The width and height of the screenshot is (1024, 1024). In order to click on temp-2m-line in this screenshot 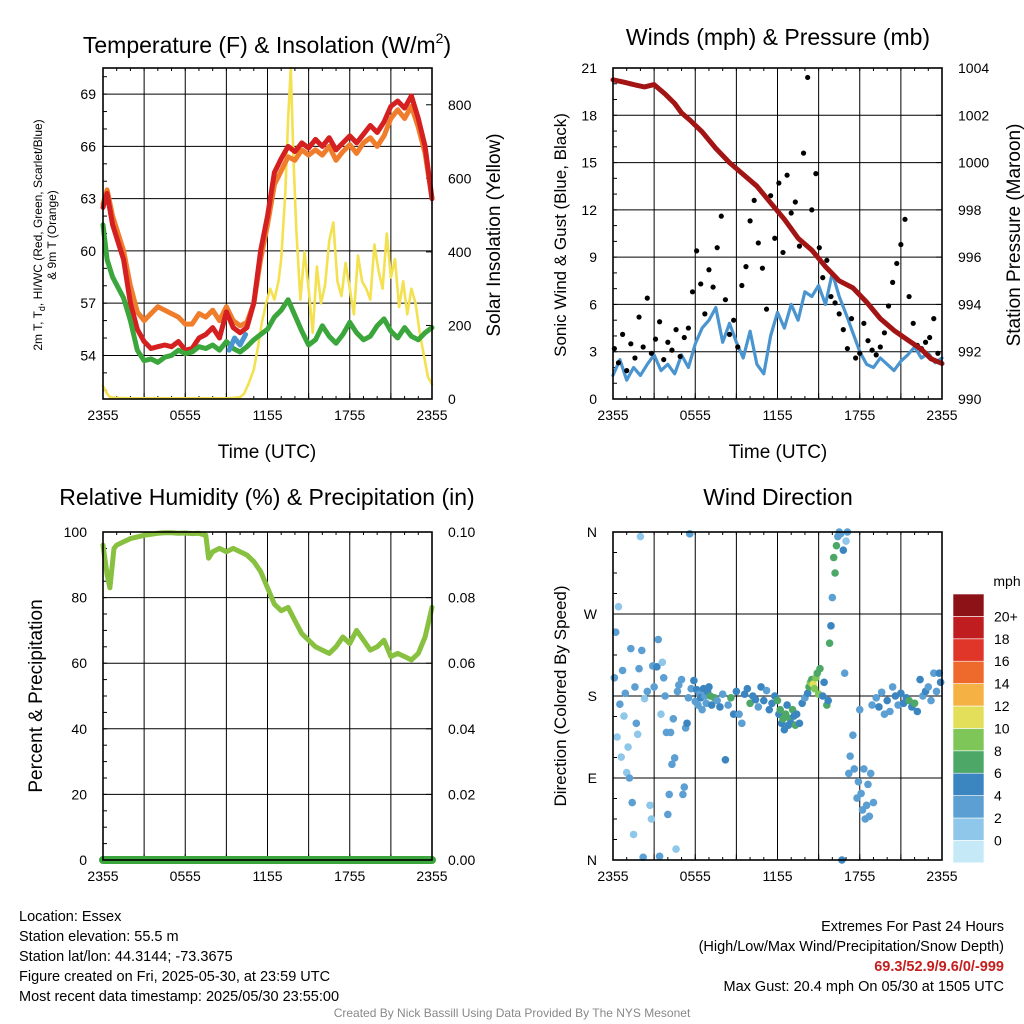, I will do `click(267, 223)`.